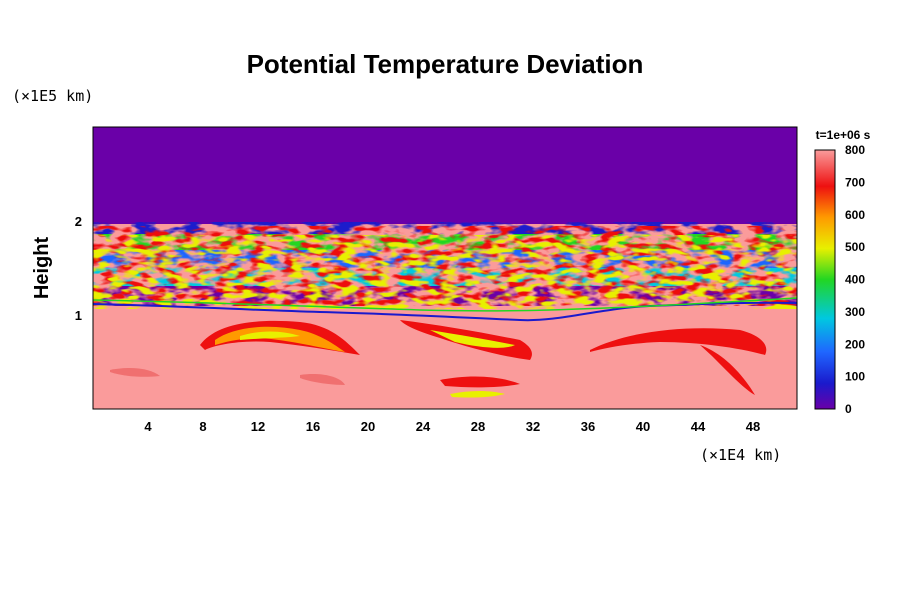  What do you see at coordinates (843, 135) in the screenshot?
I see `time-label: t=1e+06 s` at bounding box center [843, 135].